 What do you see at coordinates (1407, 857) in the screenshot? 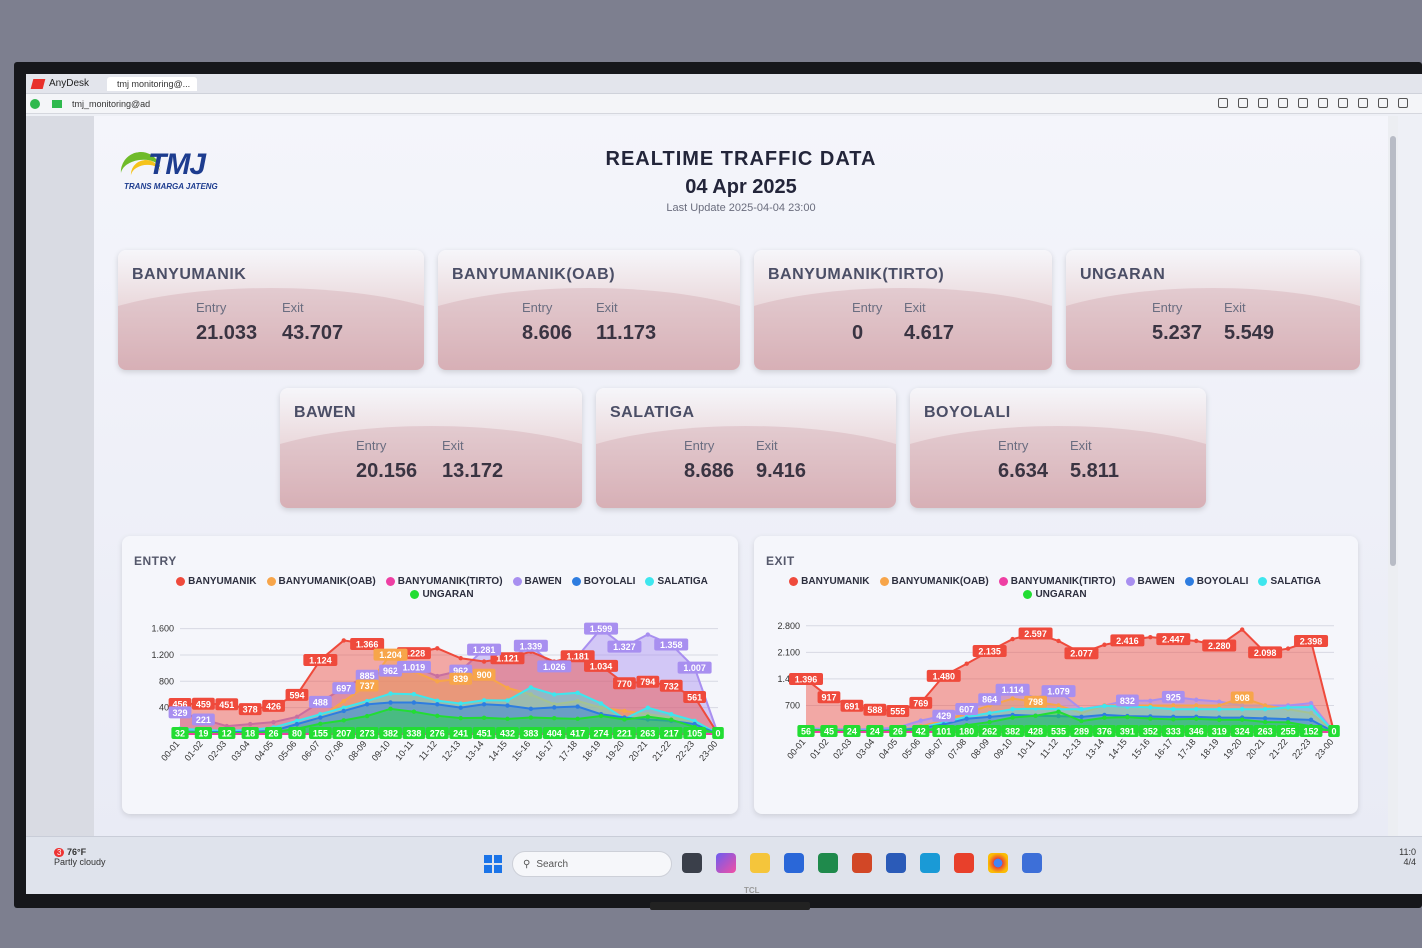
I see `system-clock: 11:0 4/4` at bounding box center [1407, 857].